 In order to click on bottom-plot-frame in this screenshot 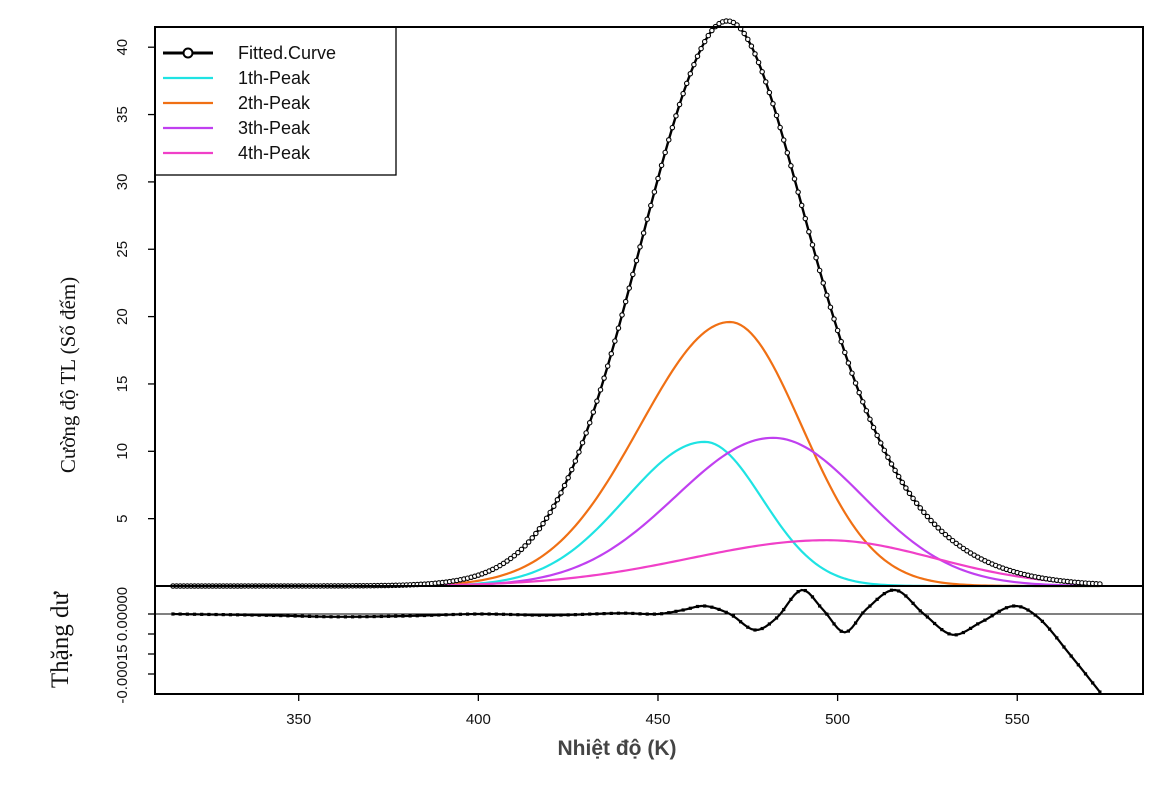, I will do `click(649, 640)`.